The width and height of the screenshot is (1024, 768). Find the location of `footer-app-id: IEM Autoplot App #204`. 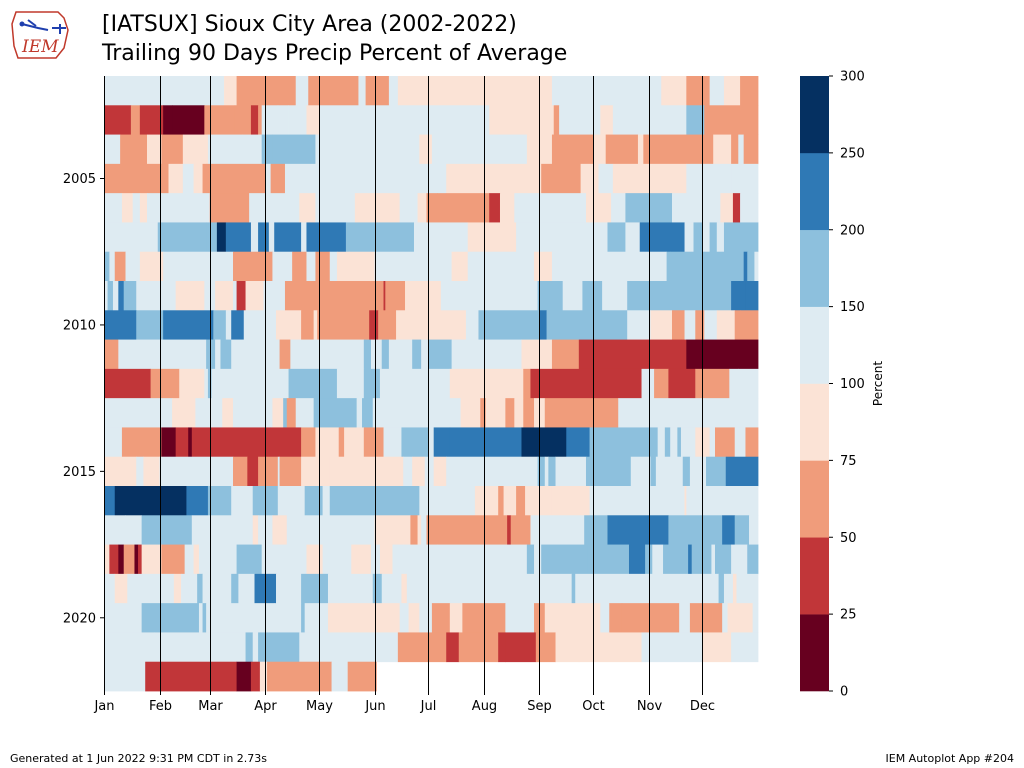

footer-app-id: IEM Autoplot App #204 is located at coordinates (950, 758).